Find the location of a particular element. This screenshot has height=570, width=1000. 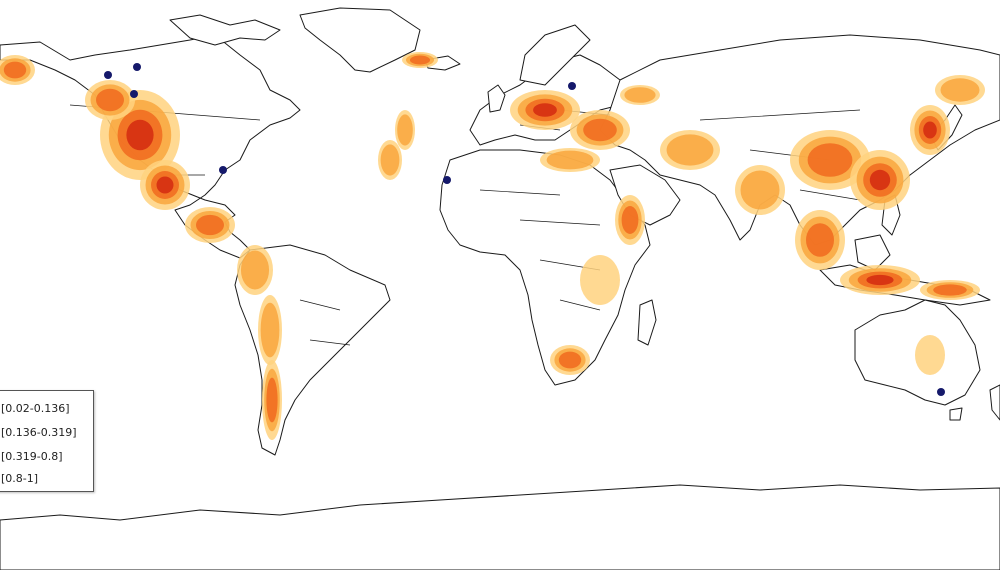

legend-item-2: [0.136-0.319] is located at coordinates (39, 432).